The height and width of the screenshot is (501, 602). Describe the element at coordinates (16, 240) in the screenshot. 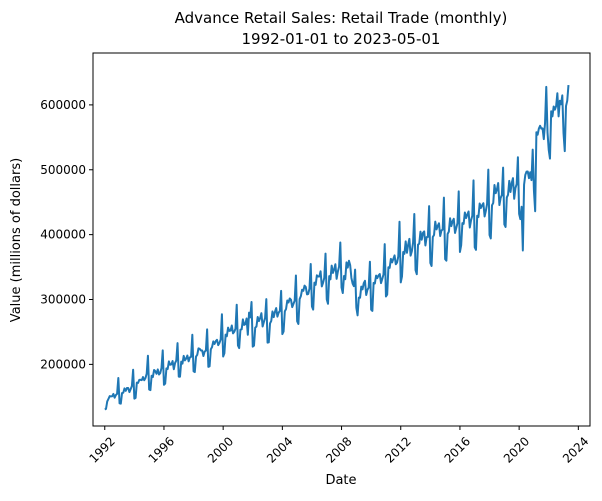

I see `y-axis-label: Value (millions of dollars)` at that location.